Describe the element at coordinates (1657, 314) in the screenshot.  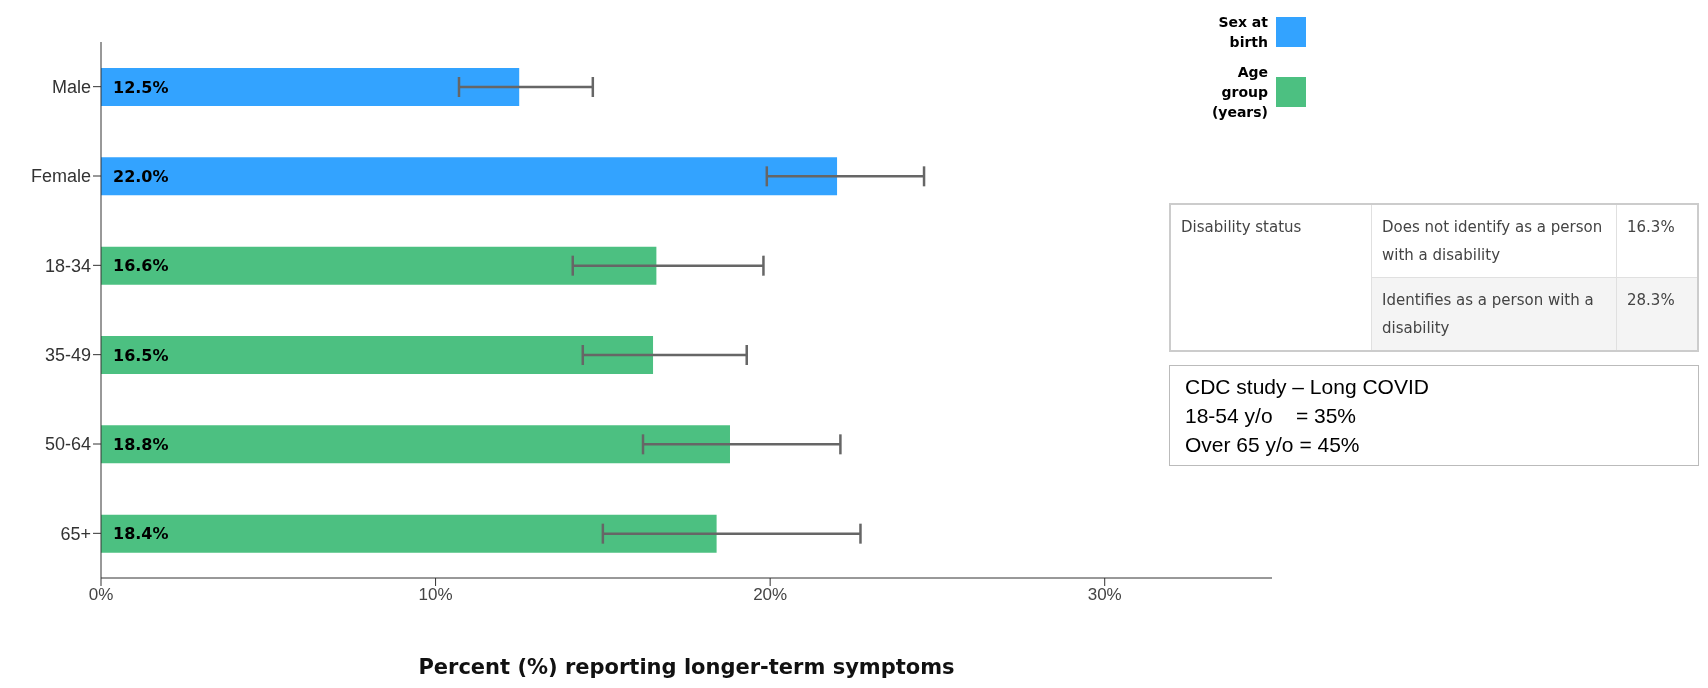
I see `shaded-cell: 28.3%` at that location.